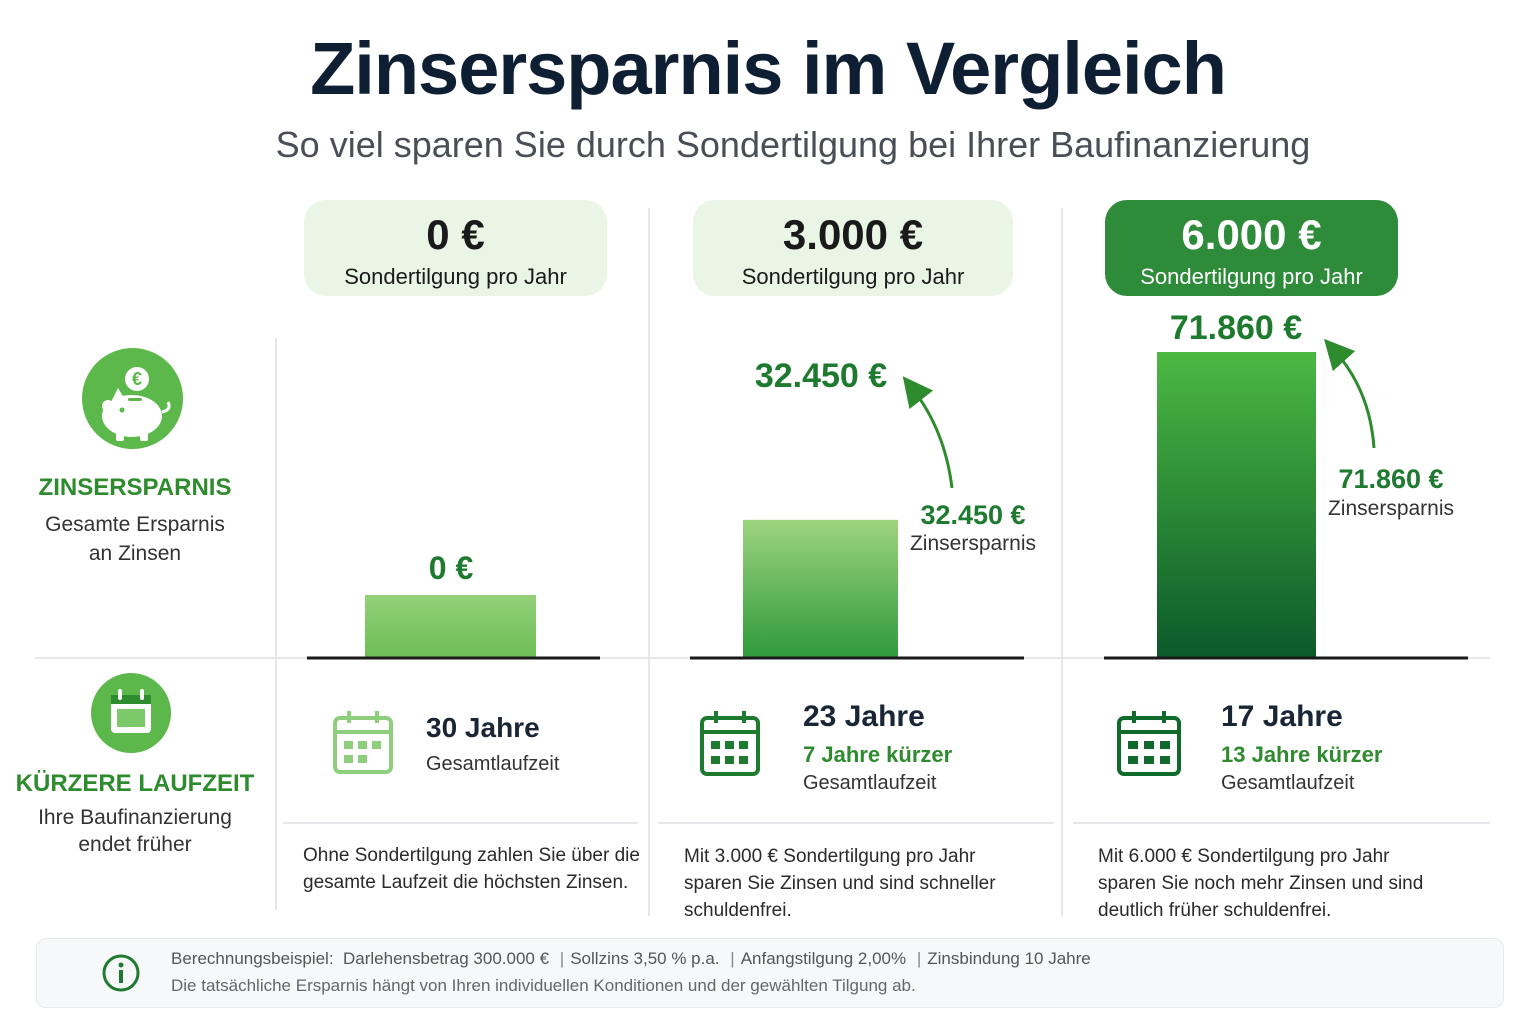  What do you see at coordinates (840, 883) in the screenshot?
I see `description-line: sparen Sie Zinsen und sind schneller` at bounding box center [840, 883].